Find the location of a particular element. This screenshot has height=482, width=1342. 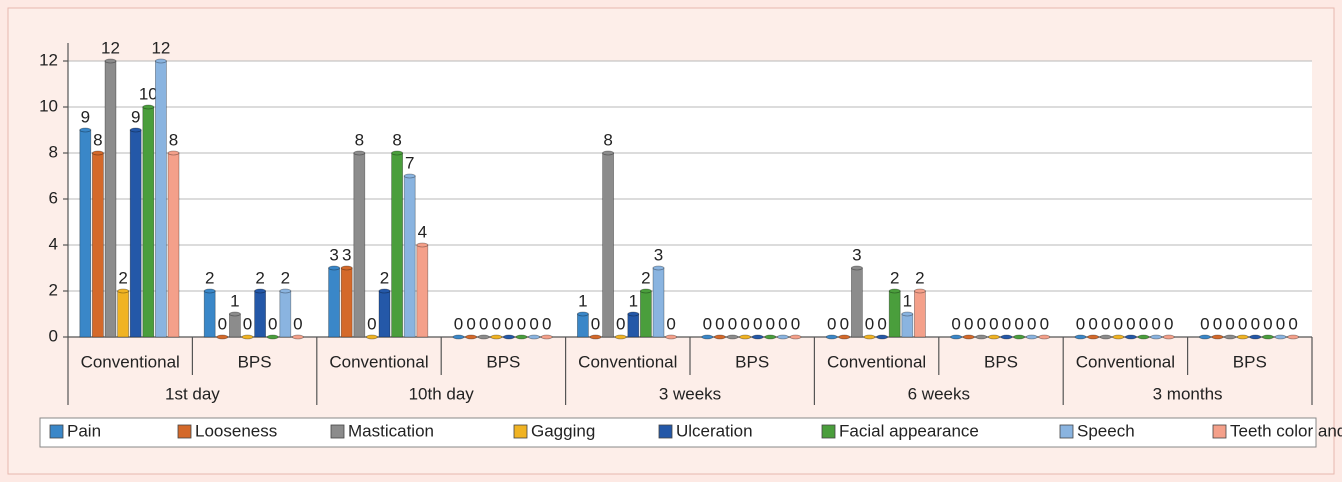

legend-label: Pain is located at coordinates (84, 430).